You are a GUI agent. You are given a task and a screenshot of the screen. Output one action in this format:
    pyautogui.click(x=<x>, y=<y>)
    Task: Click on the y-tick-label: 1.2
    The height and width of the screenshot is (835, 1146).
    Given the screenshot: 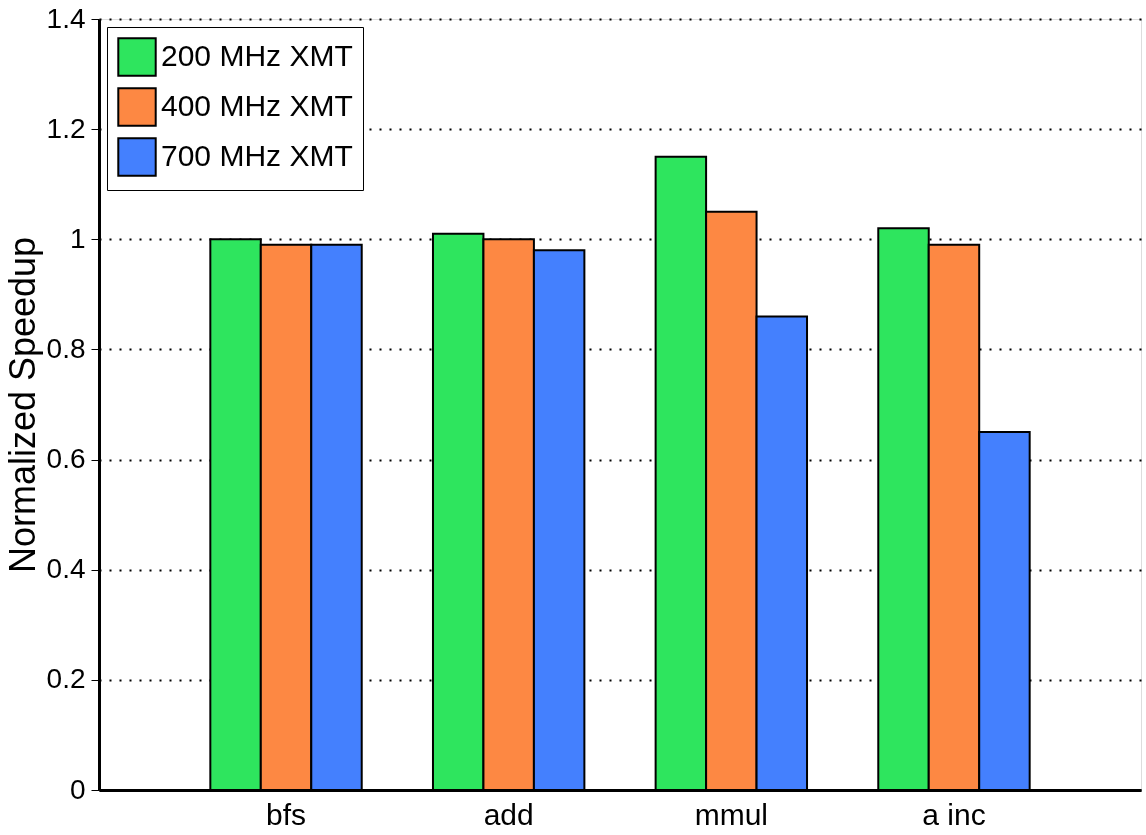 What is the action you would take?
    pyautogui.click(x=66, y=128)
    